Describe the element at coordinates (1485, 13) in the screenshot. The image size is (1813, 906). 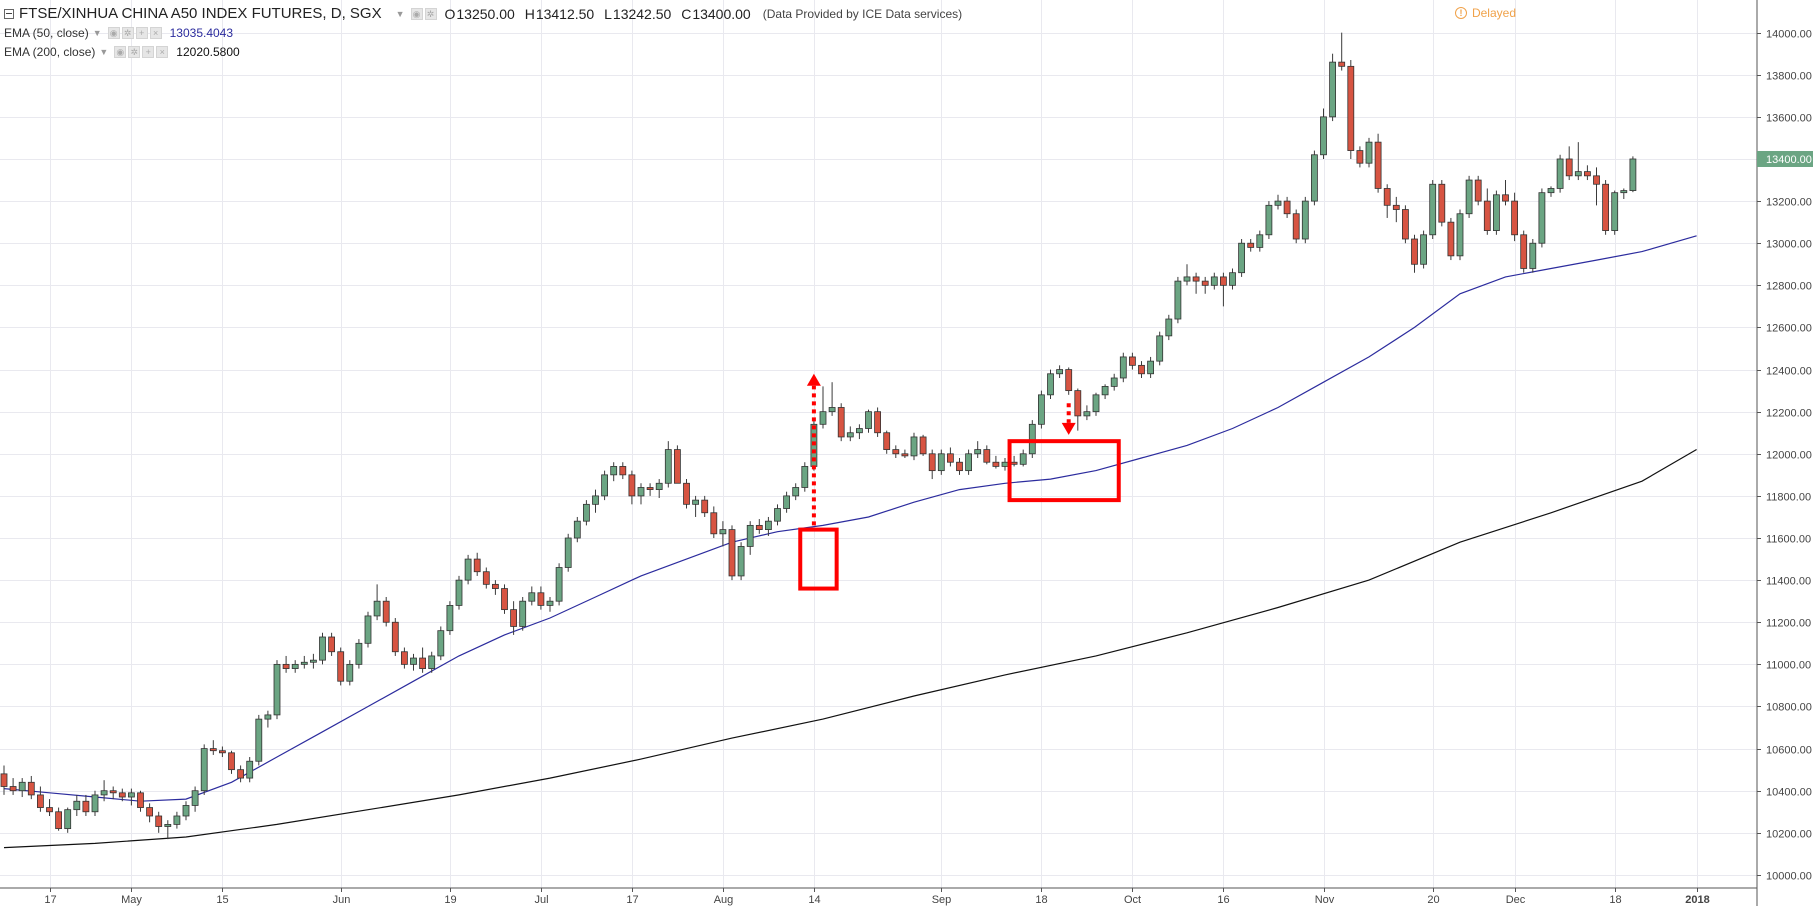
I see `delayed-badge: ! Delayed` at that location.